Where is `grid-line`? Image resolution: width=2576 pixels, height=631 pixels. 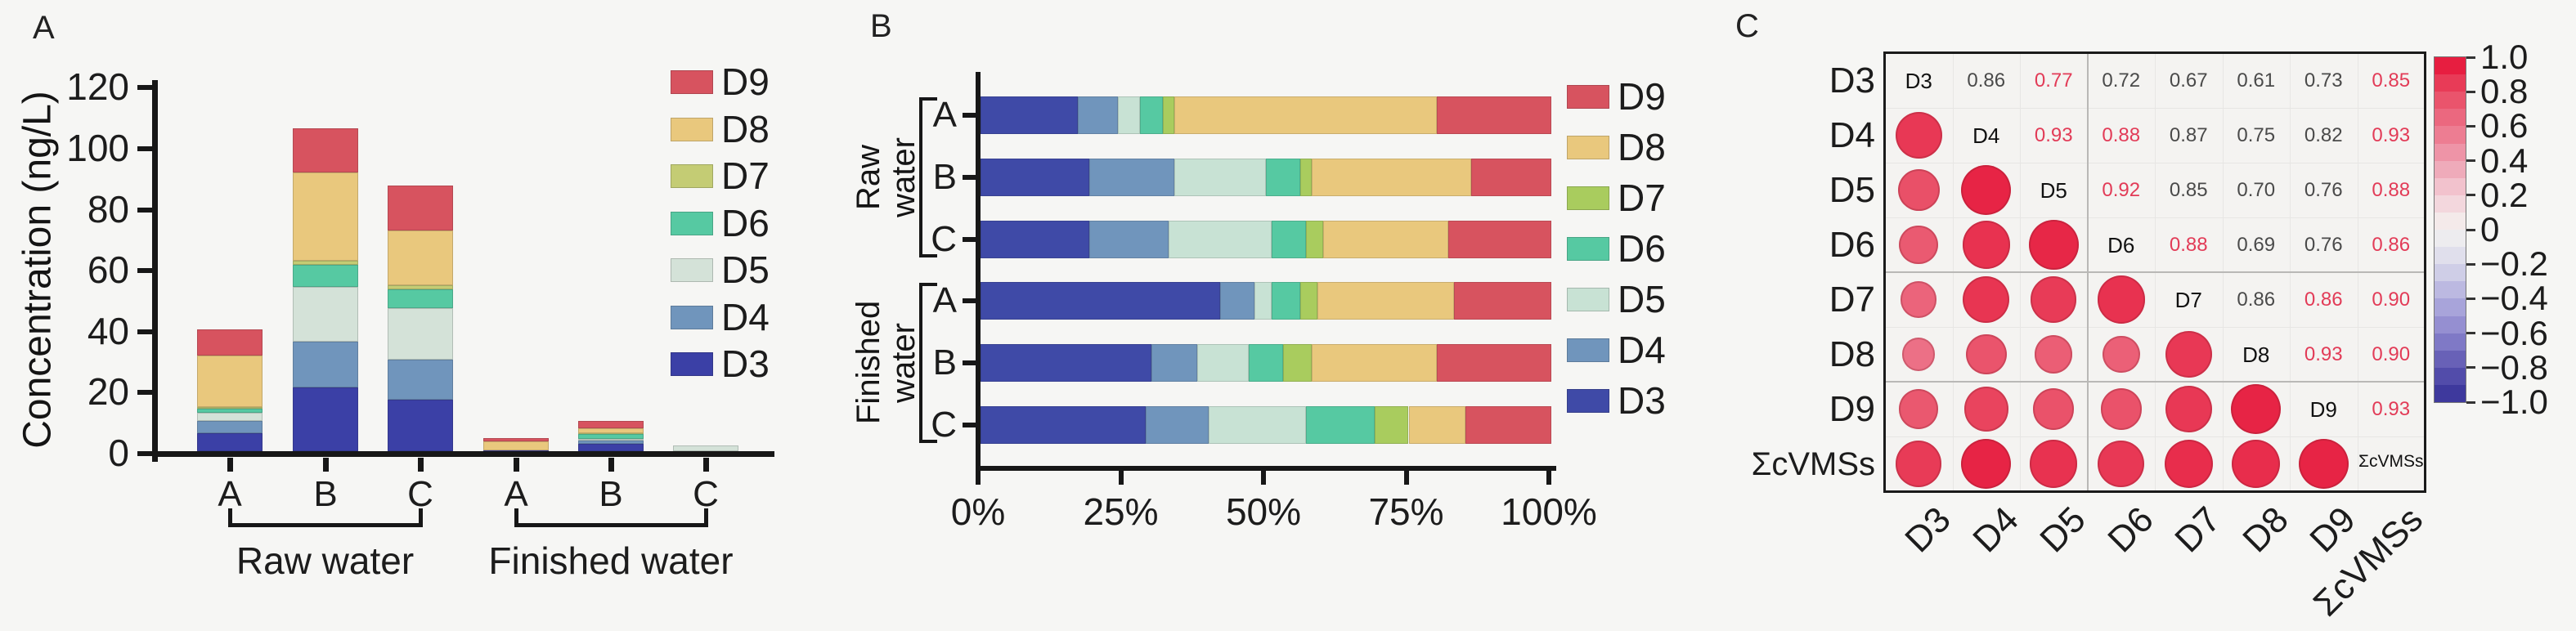 grid-line is located at coordinates (2155, 328).